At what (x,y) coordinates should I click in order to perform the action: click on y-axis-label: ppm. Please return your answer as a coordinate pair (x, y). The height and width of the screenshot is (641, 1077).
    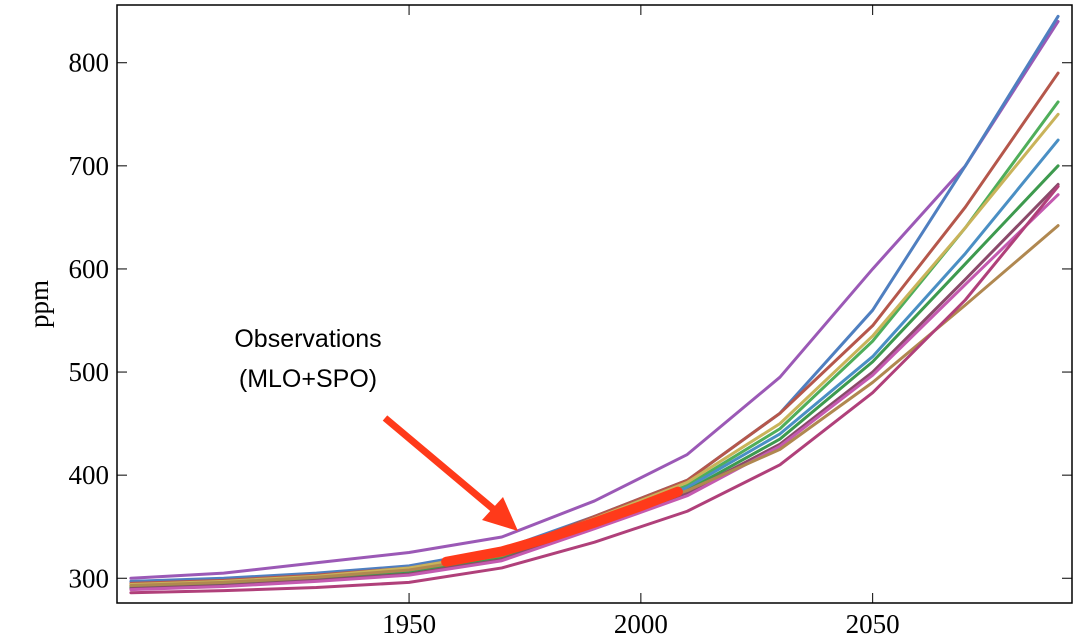
    Looking at the image, I should click on (39, 304).